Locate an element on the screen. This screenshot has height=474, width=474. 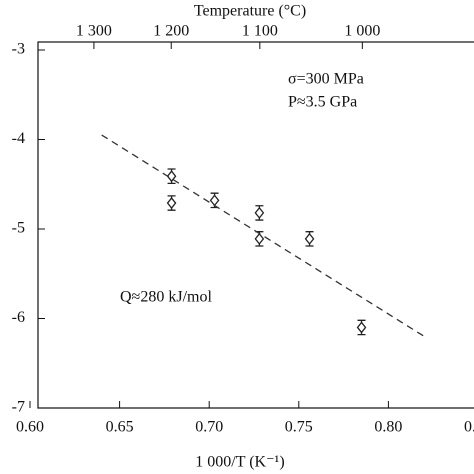
x2-tick-label: 1 300 is located at coordinates (94, 31).